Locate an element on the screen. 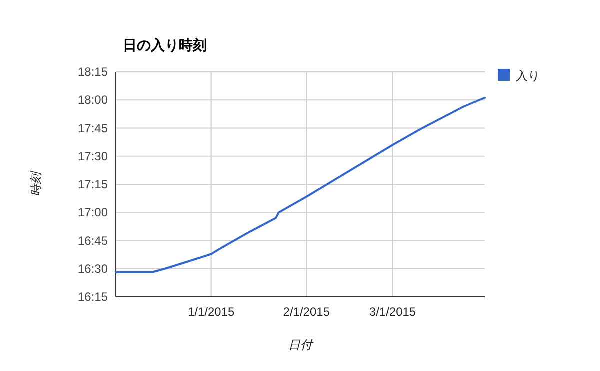 Image resolution: width=600 pixels, height=371 pixels. y-tick-label: 17:45 is located at coordinates (93, 128).